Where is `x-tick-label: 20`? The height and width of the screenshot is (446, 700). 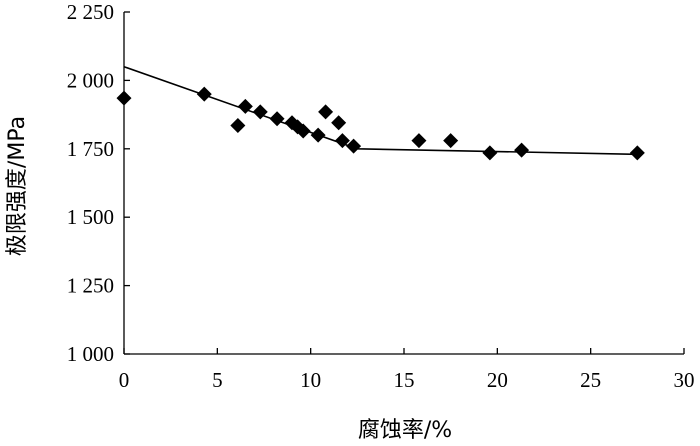
x-tick-label: 20 is located at coordinates (497, 380).